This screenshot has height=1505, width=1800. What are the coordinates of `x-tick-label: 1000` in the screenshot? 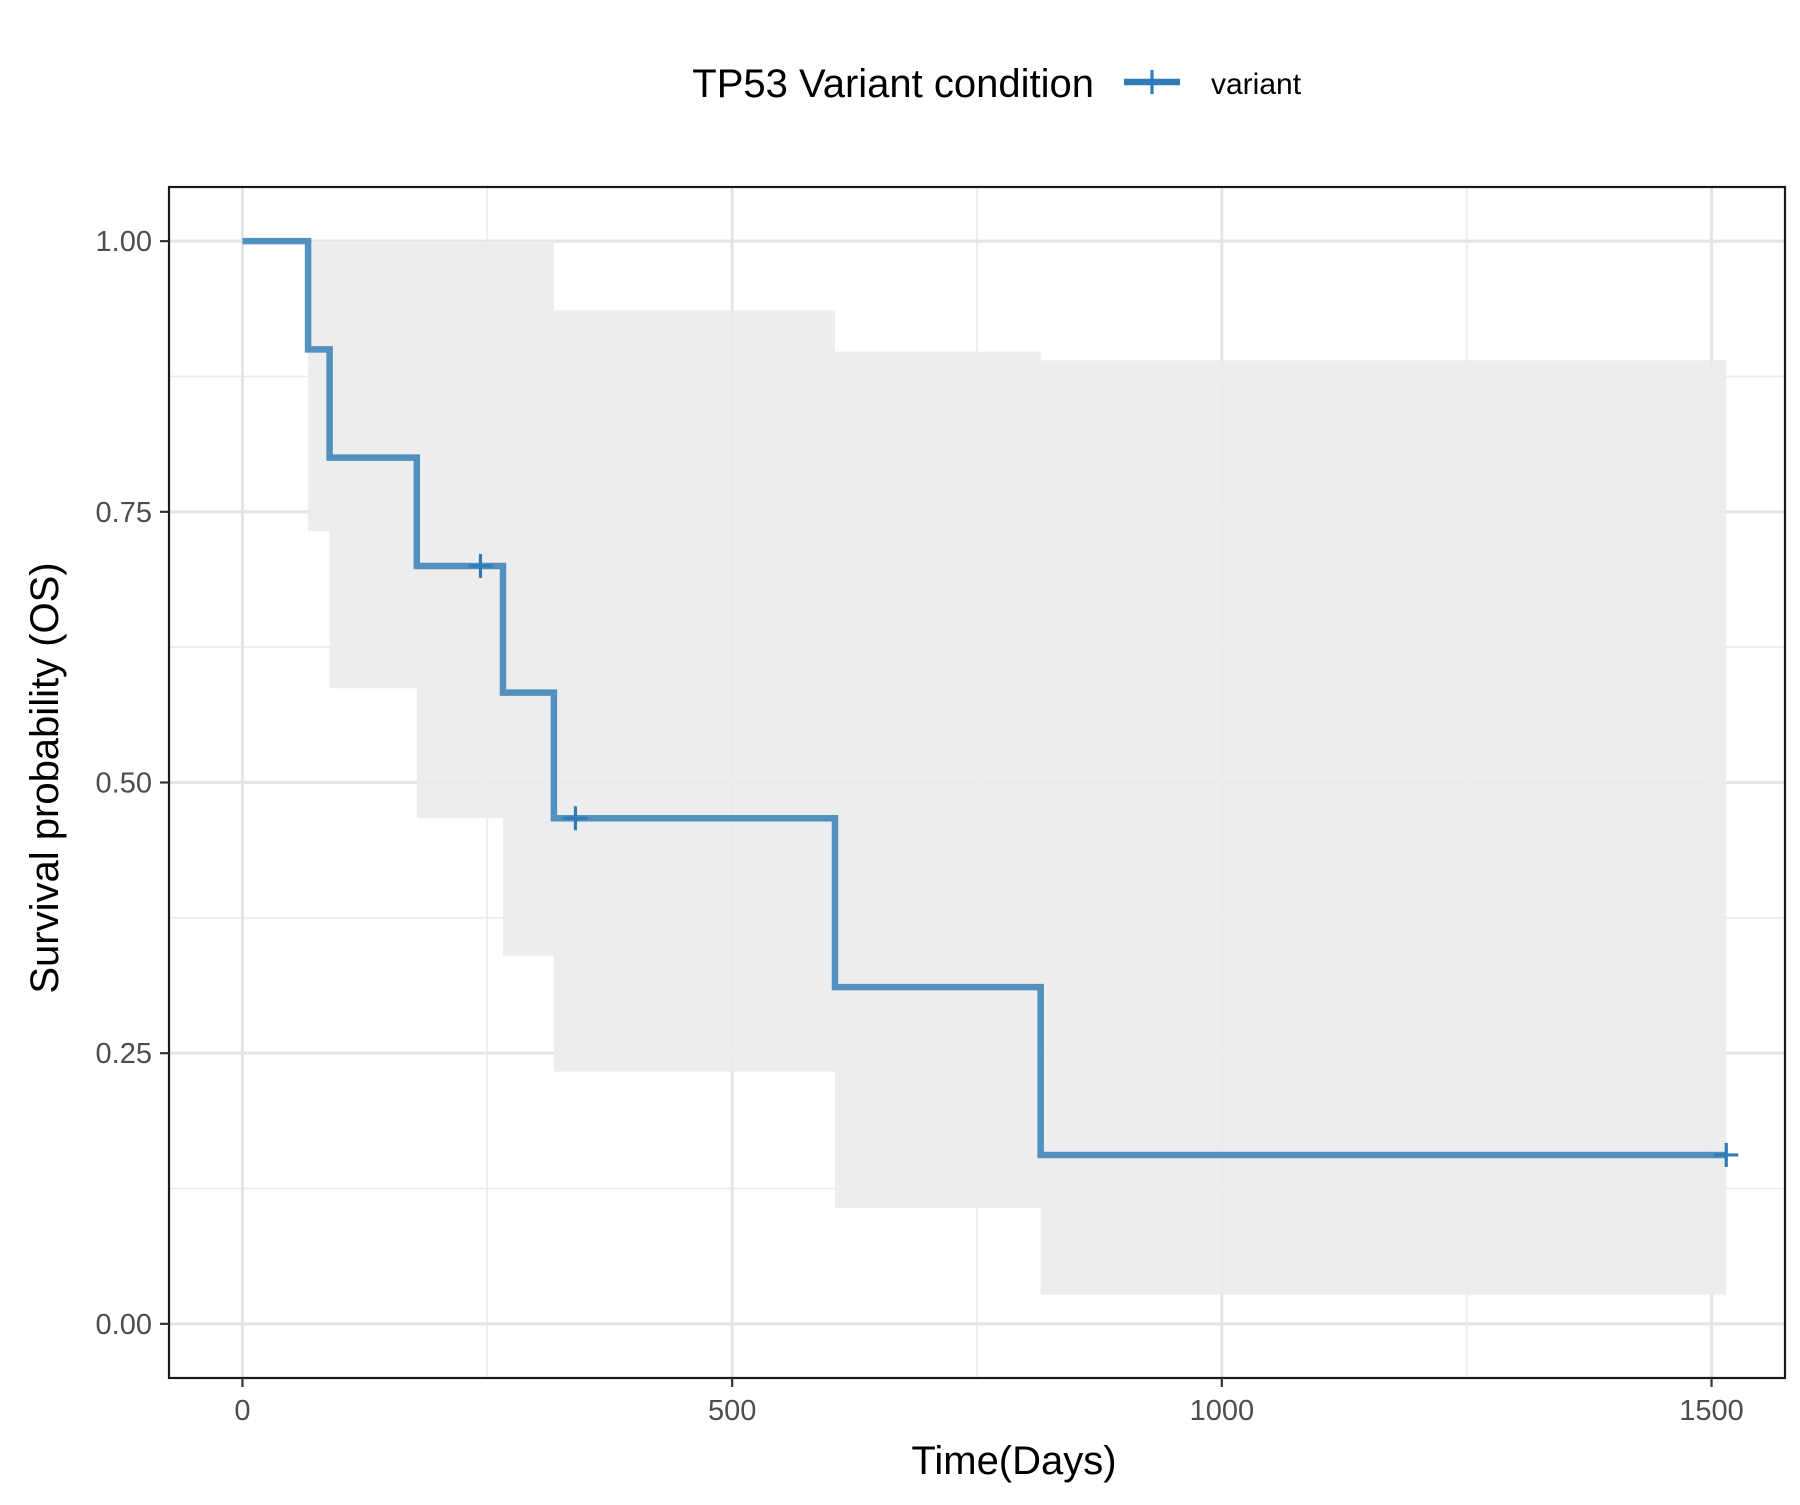 It's located at (1222, 1411).